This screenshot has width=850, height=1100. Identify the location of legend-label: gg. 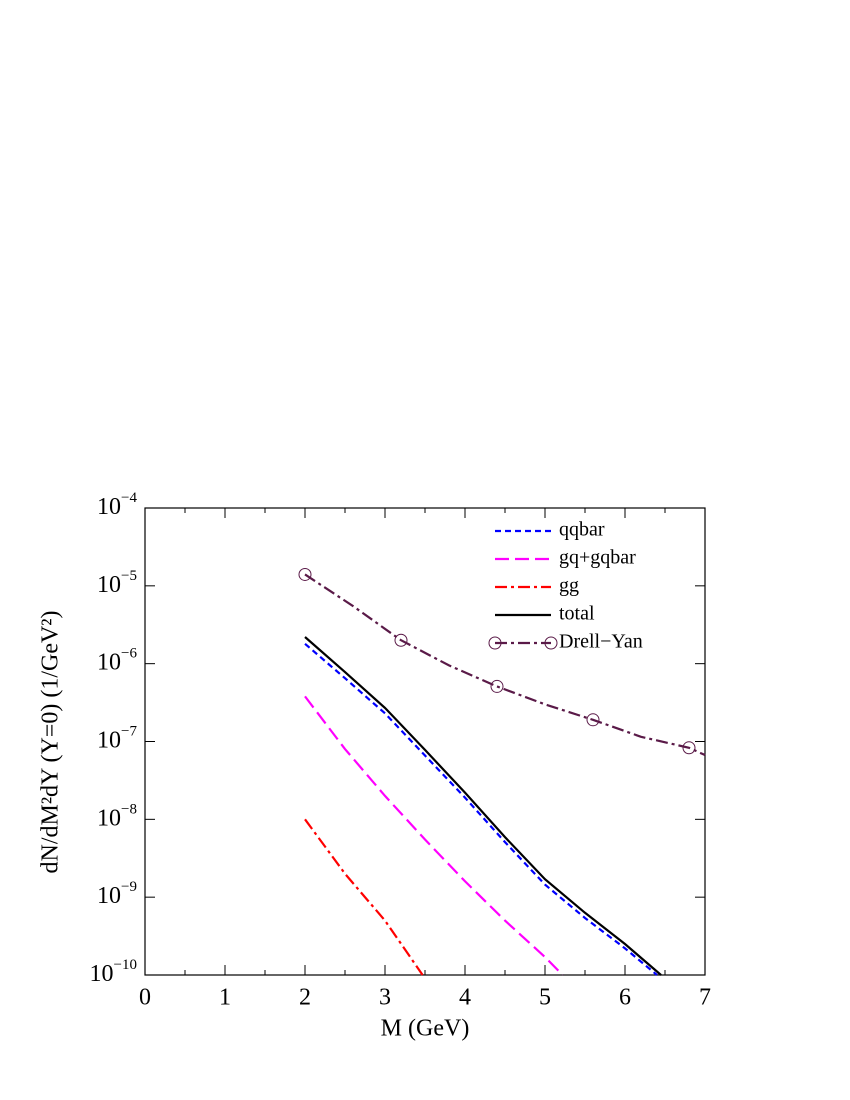
(569, 586).